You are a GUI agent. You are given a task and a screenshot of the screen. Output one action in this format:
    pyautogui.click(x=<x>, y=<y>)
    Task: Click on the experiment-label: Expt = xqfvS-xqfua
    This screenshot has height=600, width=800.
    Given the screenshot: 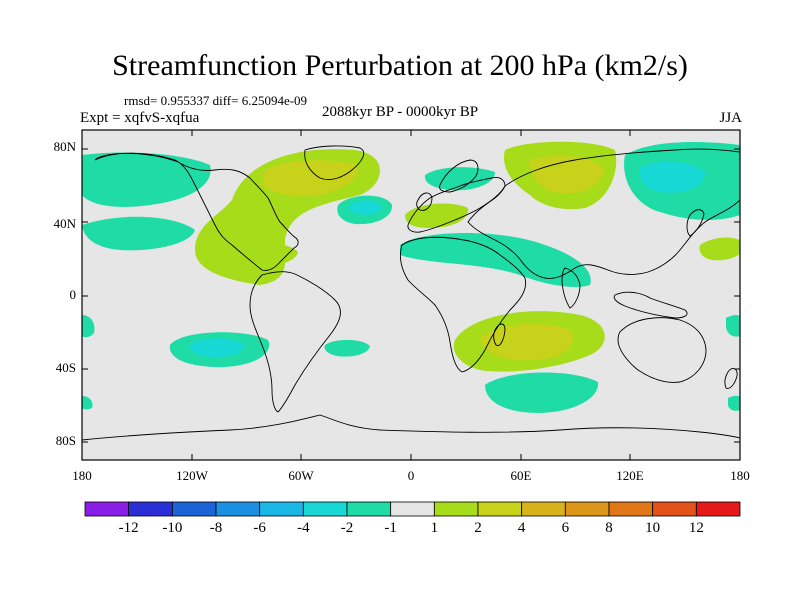 What is the action you would take?
    pyautogui.click(x=140, y=118)
    